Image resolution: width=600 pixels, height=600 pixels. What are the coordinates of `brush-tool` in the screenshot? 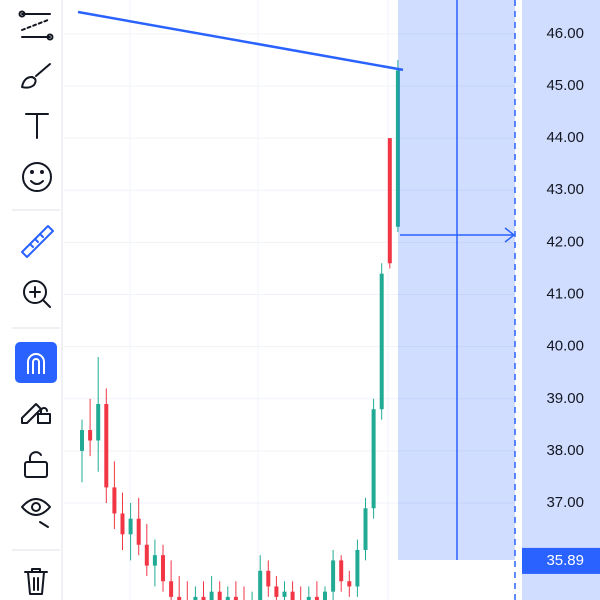 It's located at (36, 76).